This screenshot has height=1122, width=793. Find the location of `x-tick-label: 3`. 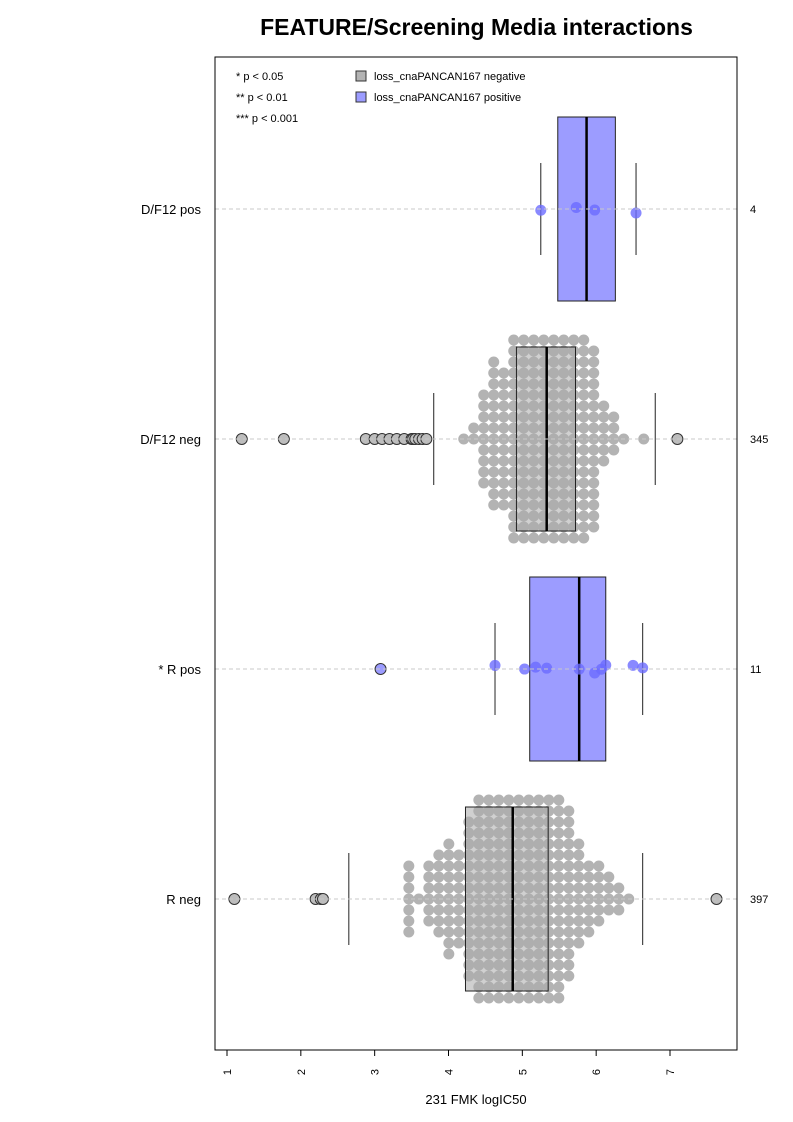

x-tick-label: 3 is located at coordinates (376, 1072).